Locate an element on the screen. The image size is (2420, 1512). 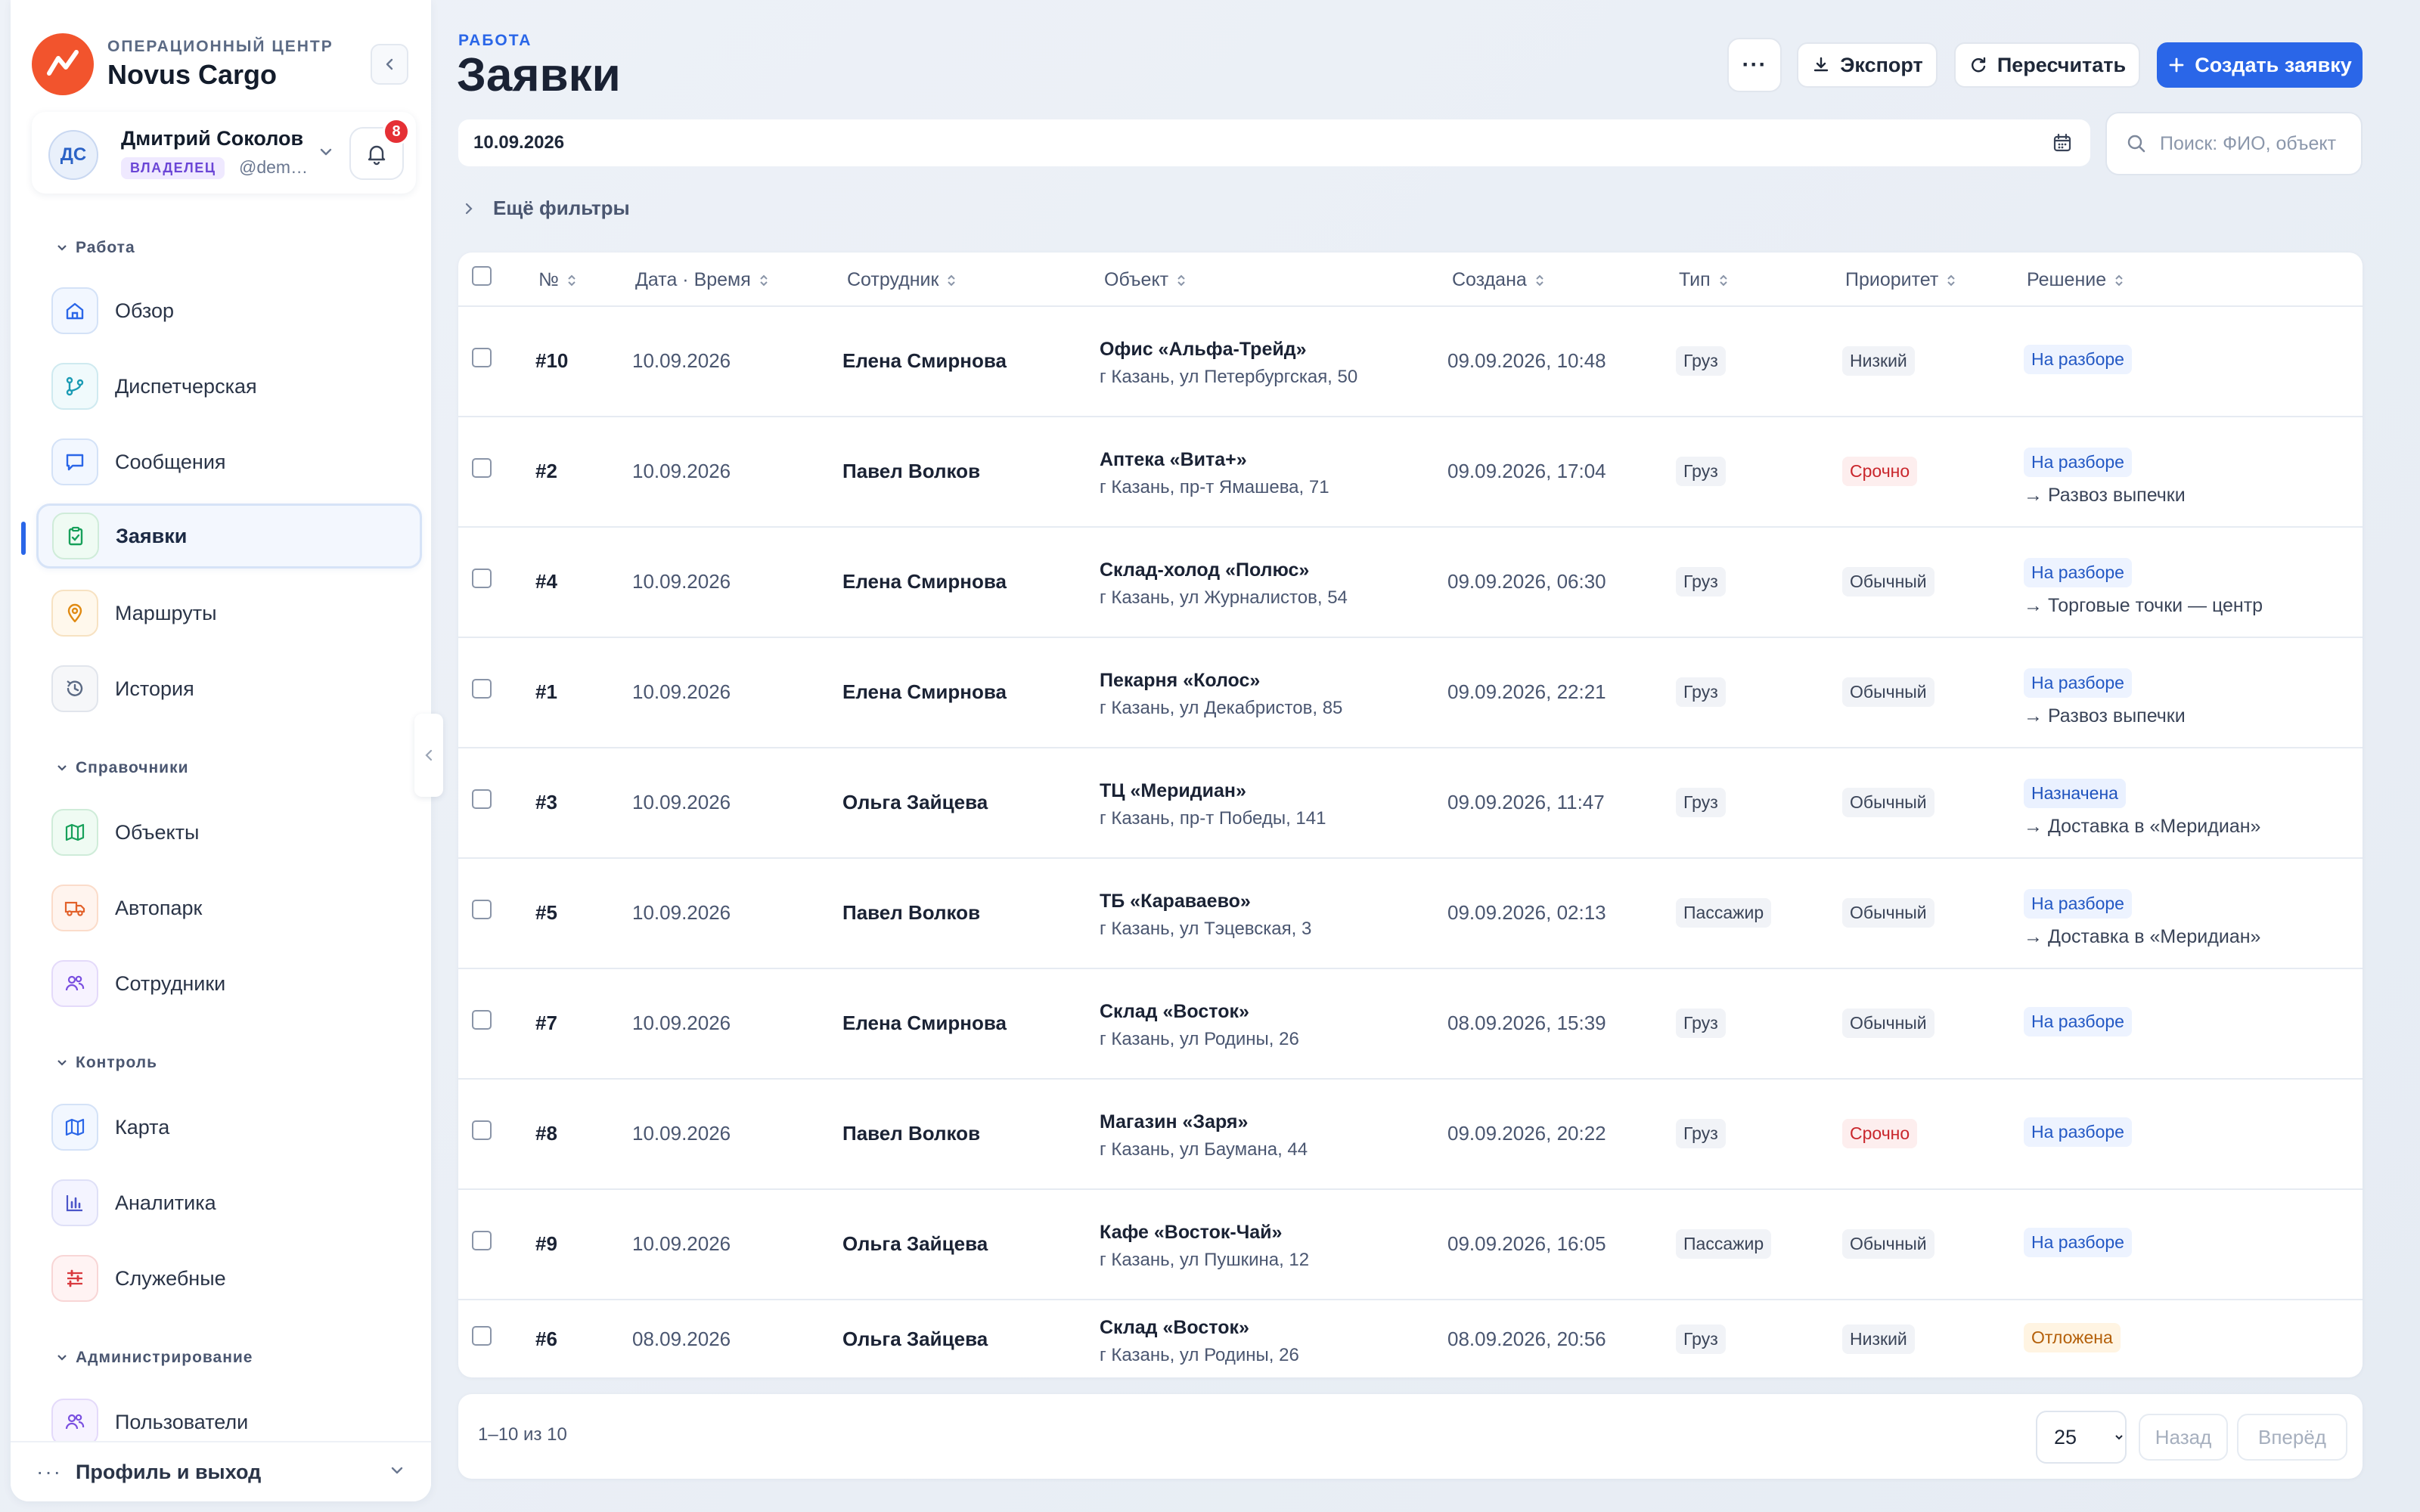
request-number: #5 is located at coordinates (546, 913).